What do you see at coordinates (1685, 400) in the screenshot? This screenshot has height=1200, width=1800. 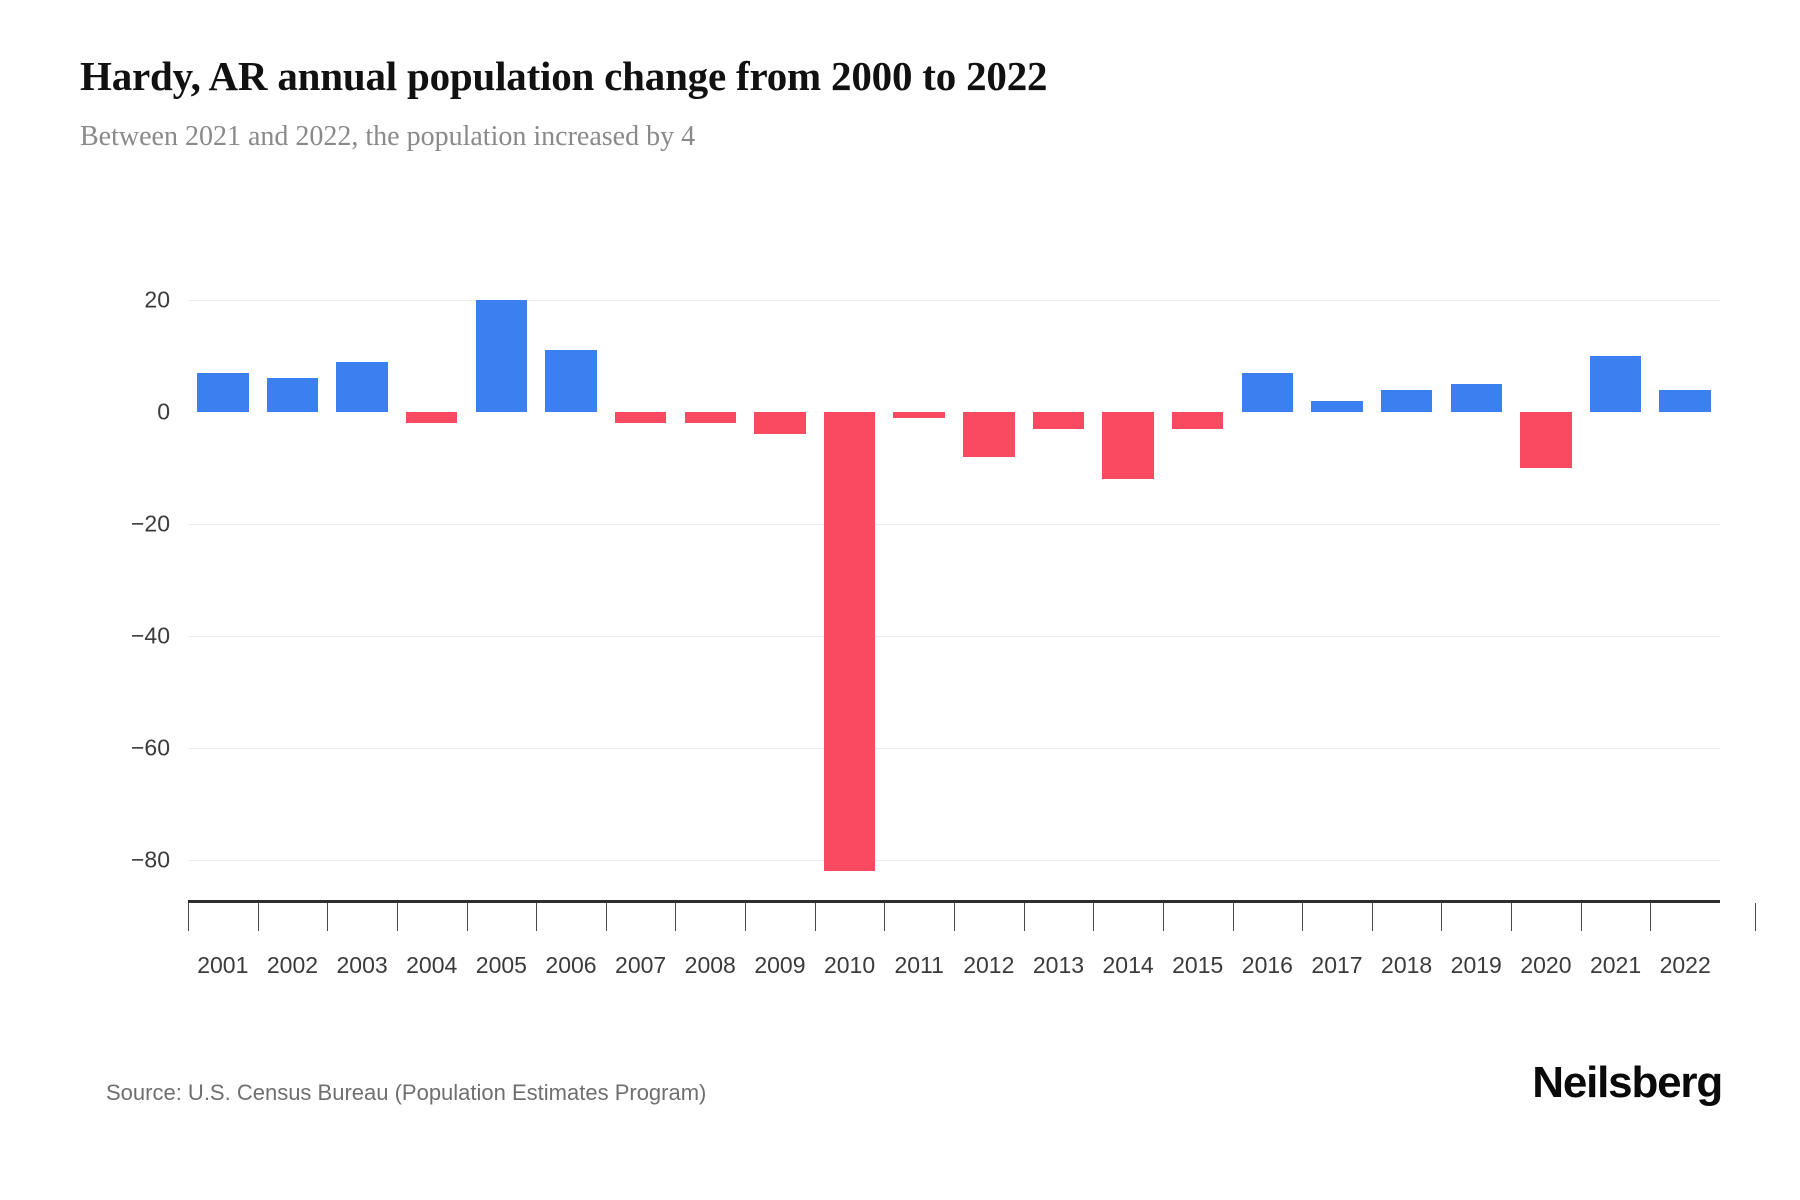 I see `bar-2022` at bounding box center [1685, 400].